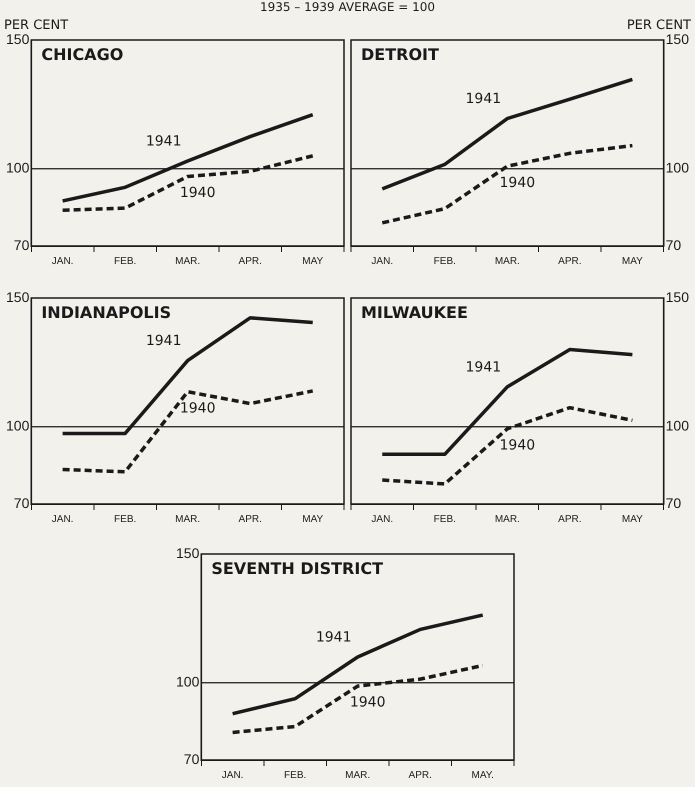 Image resolution: width=695 pixels, height=787 pixels. Describe the element at coordinates (659, 25) in the screenshot. I see `y2-axis-title: PER CENT` at that location.